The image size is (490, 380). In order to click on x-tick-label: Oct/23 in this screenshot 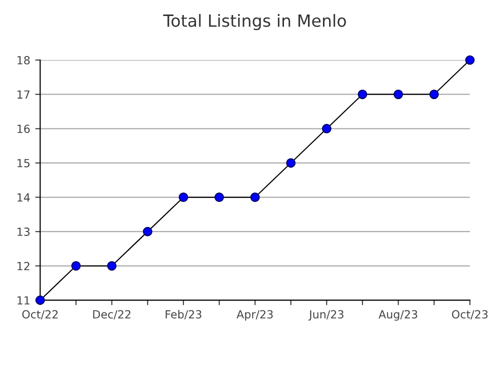, I will do `click(470, 315)`.